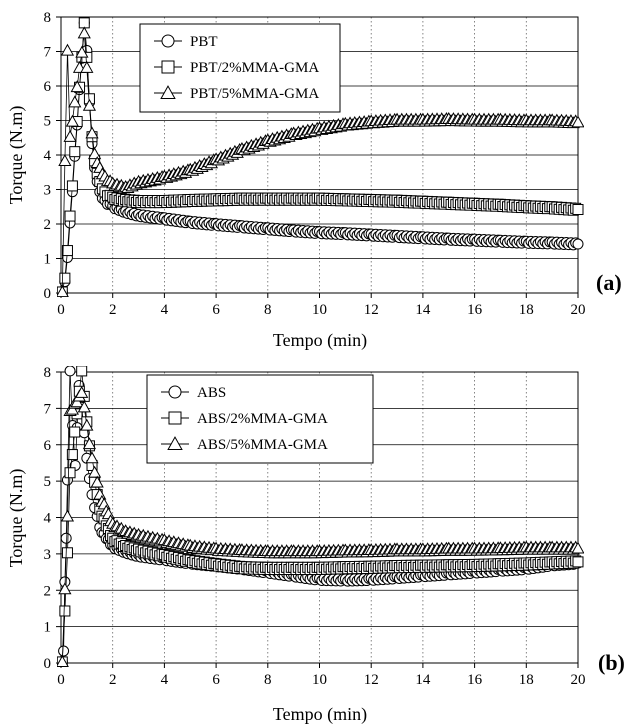 Image resolution: width=627 pixels, height=724 pixels. What do you see at coordinates (609, 282) in the screenshot?
I see `panel-label: (a)` at bounding box center [609, 282].